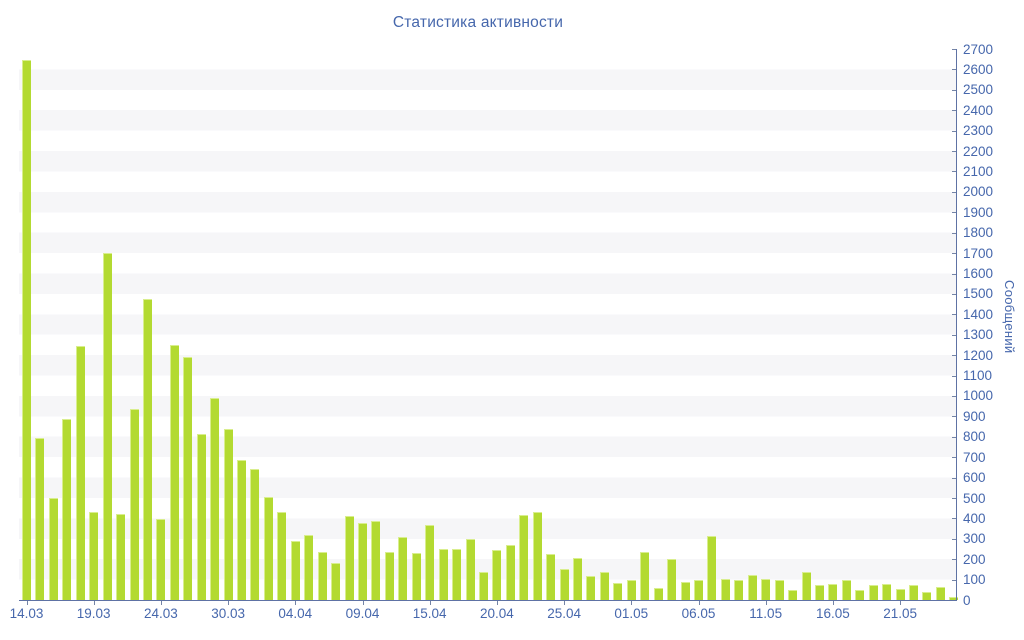 This screenshot has height=640, width=1024. Describe the element at coordinates (160, 613) in the screenshot. I see `x-tick-label: 24.03` at that location.